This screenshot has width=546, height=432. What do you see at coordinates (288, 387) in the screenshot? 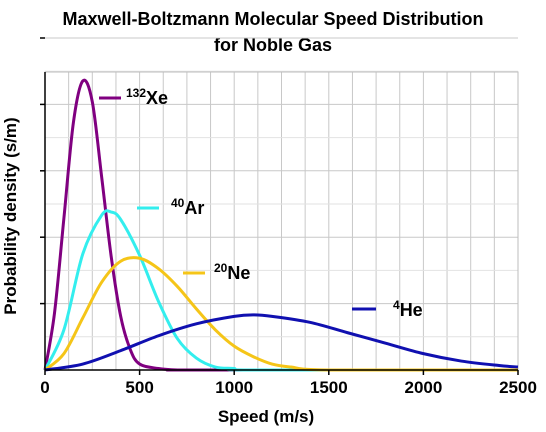
I see `tick-labels: 0 500 1000 1500 2000 2500` at bounding box center [288, 387].